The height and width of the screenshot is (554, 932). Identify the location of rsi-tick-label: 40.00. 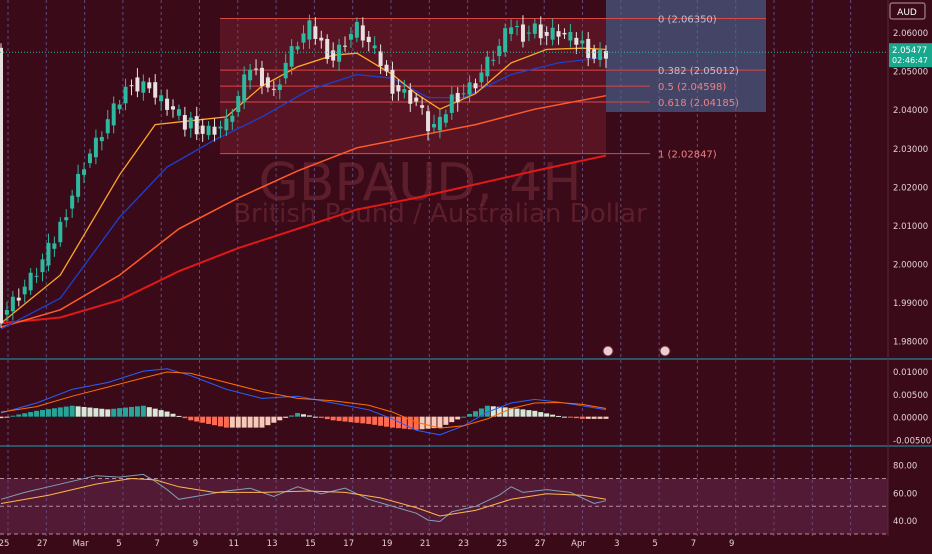
(905, 522).